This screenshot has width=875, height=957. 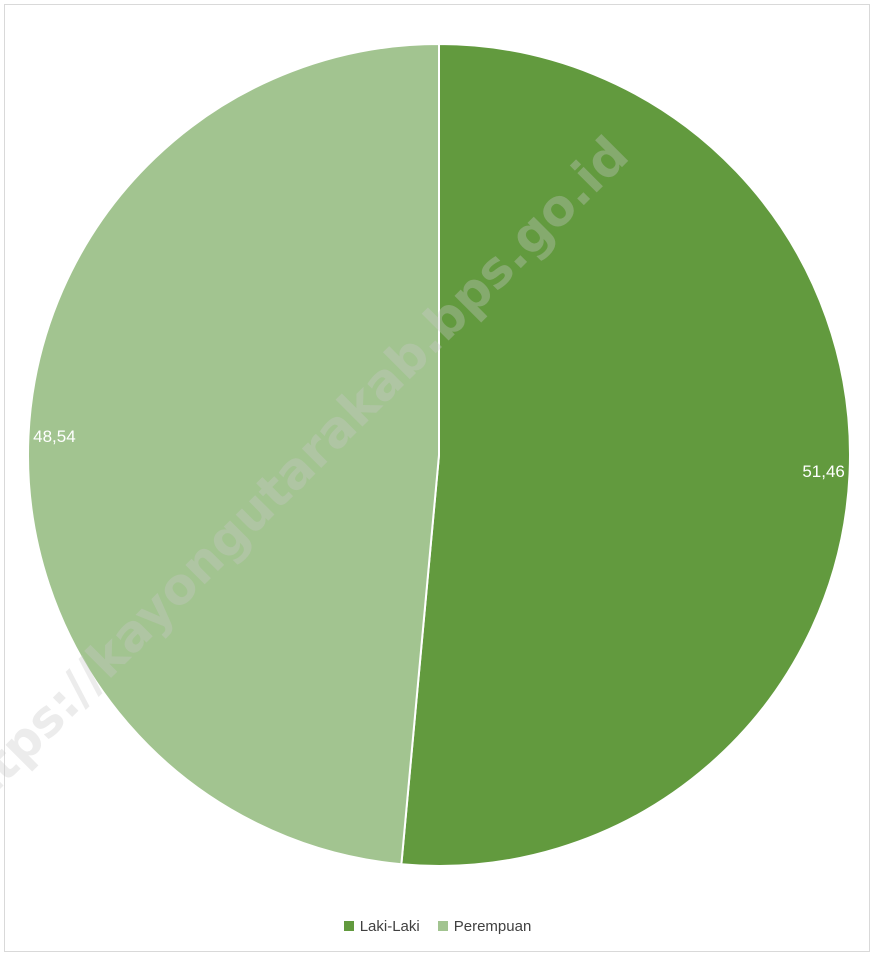 I want to click on chart-legend: Laki-Laki Perempuan, so click(x=437, y=926).